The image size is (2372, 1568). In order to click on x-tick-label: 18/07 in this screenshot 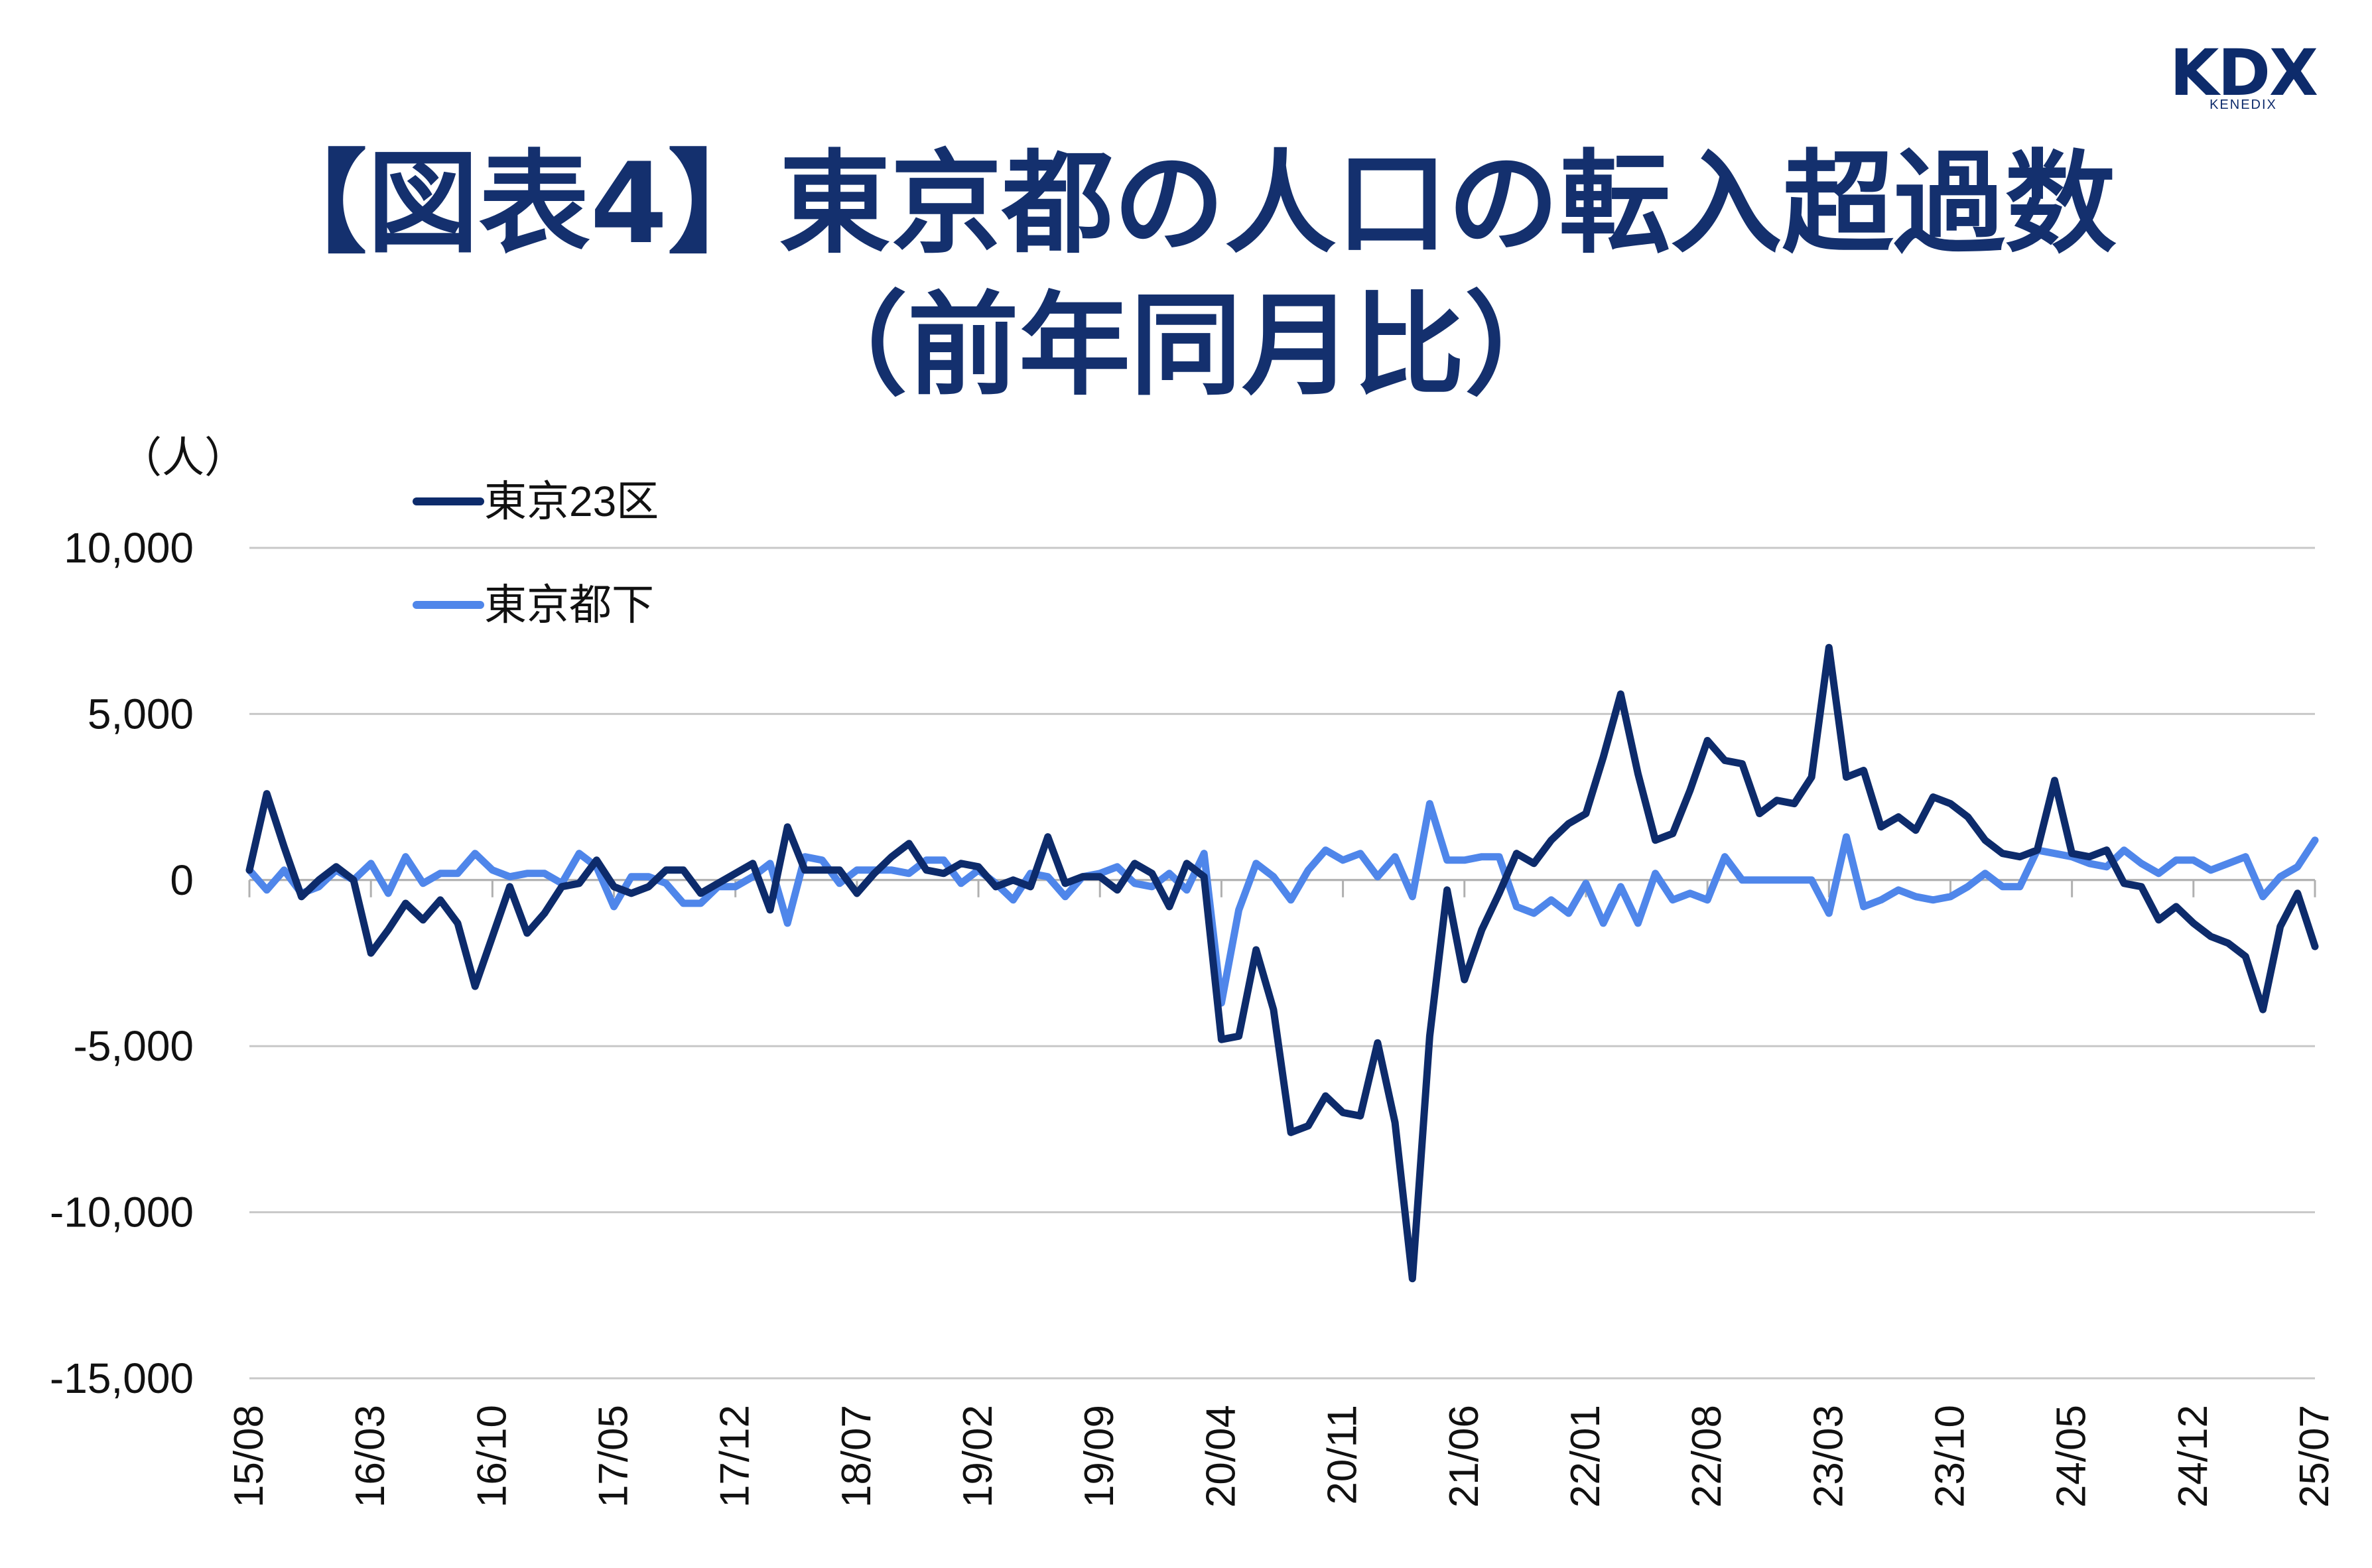, I will do `click(857, 1456)`.